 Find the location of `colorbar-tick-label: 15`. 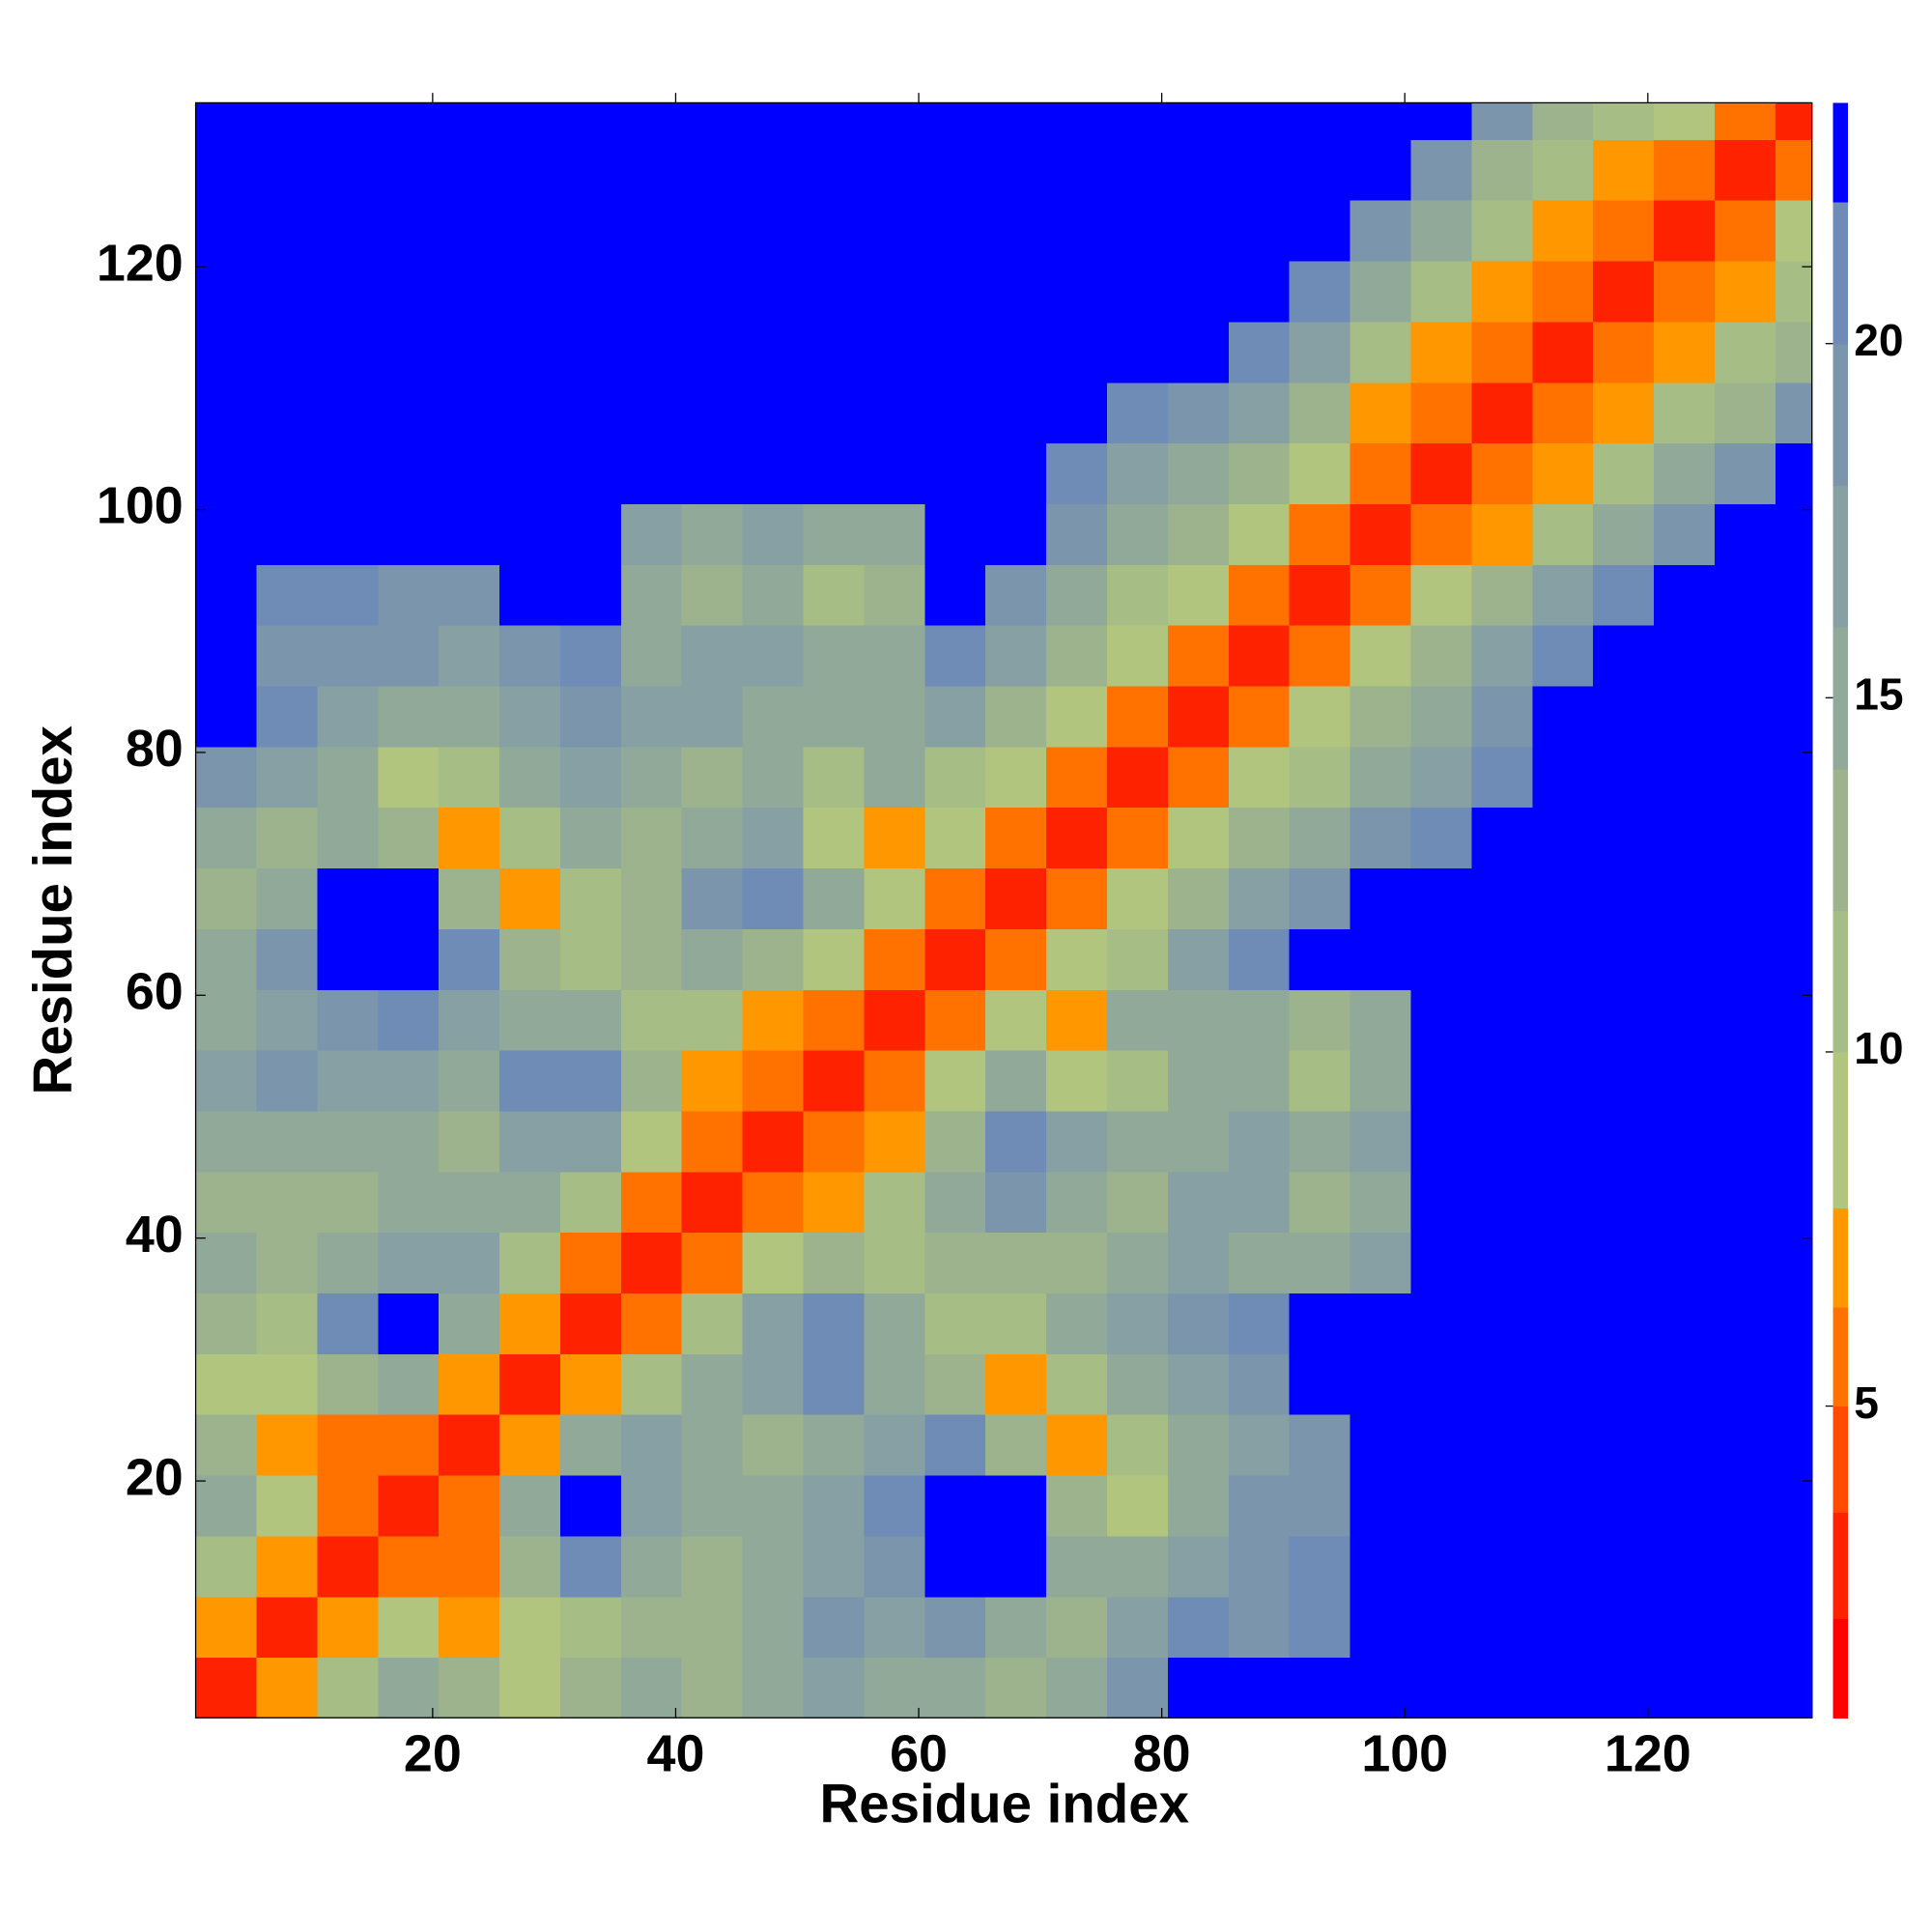

colorbar-tick-label: 15 is located at coordinates (1878, 694).